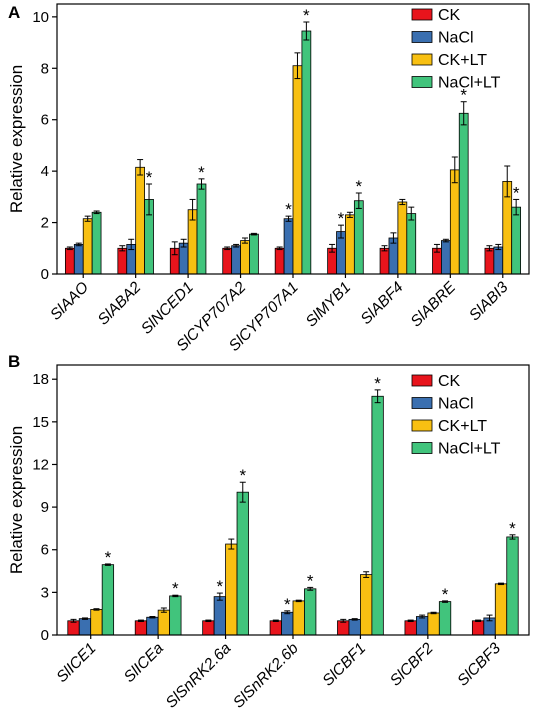 The width and height of the screenshot is (536, 722). I want to click on y-tick-label: 3, so click(45, 592).